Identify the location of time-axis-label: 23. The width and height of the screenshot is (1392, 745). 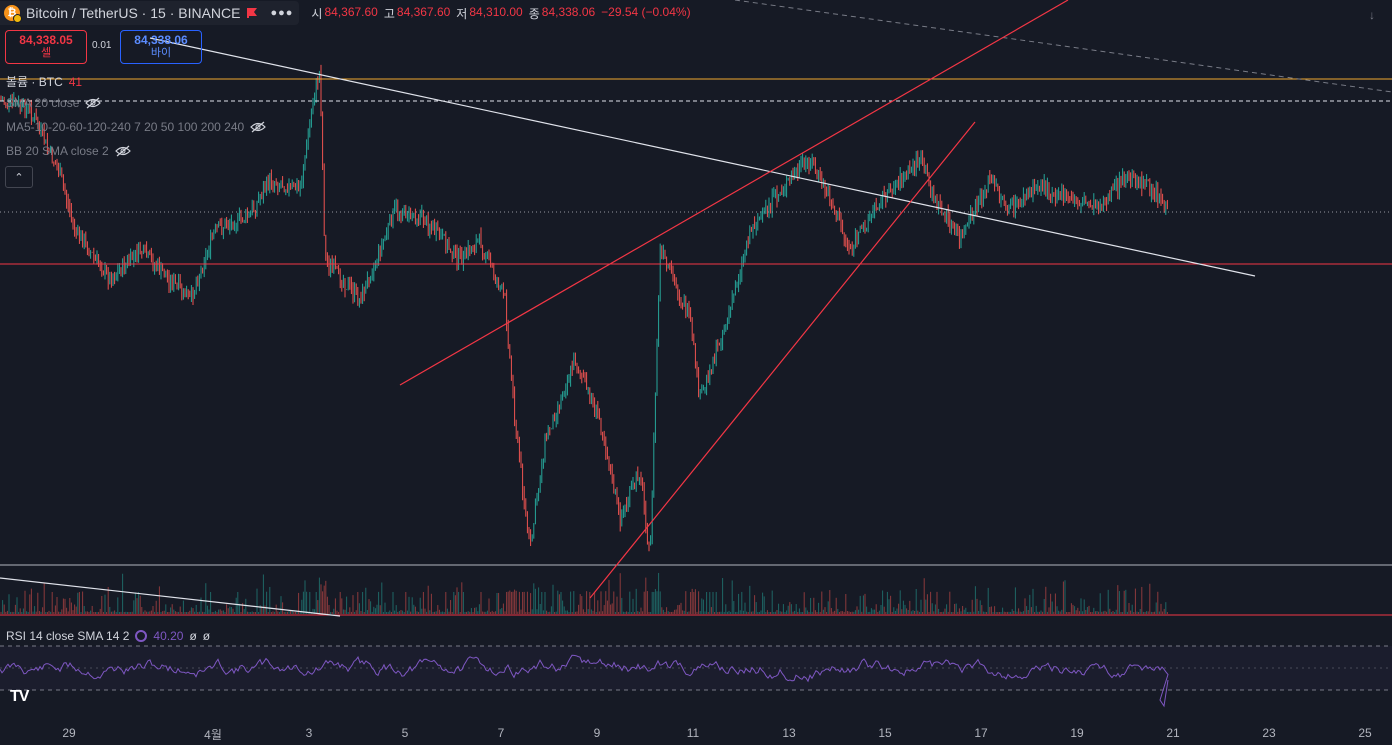
(1269, 733).